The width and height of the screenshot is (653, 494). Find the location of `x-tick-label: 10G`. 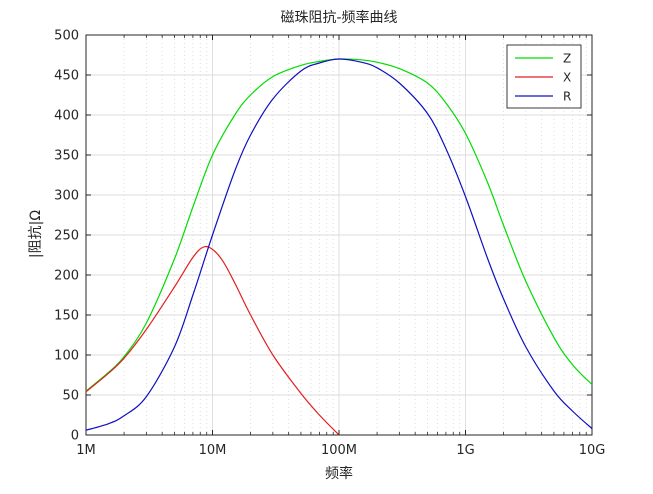

x-tick-label: 10G is located at coordinates (592, 450).